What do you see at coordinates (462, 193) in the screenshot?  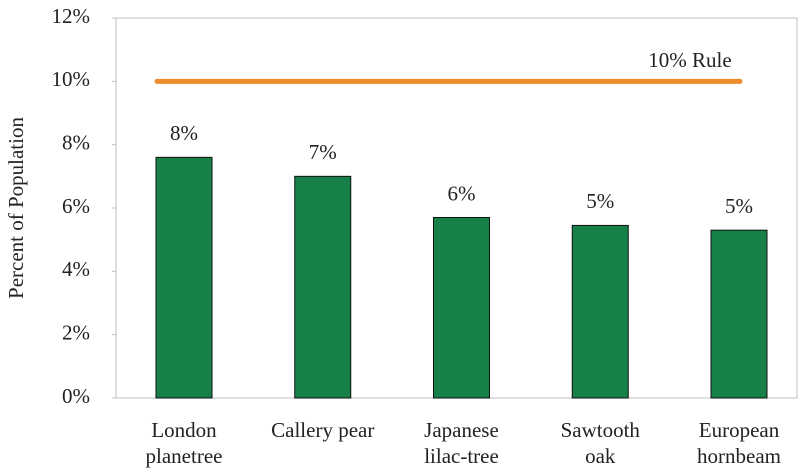 I see `data-label: 6%` at bounding box center [462, 193].